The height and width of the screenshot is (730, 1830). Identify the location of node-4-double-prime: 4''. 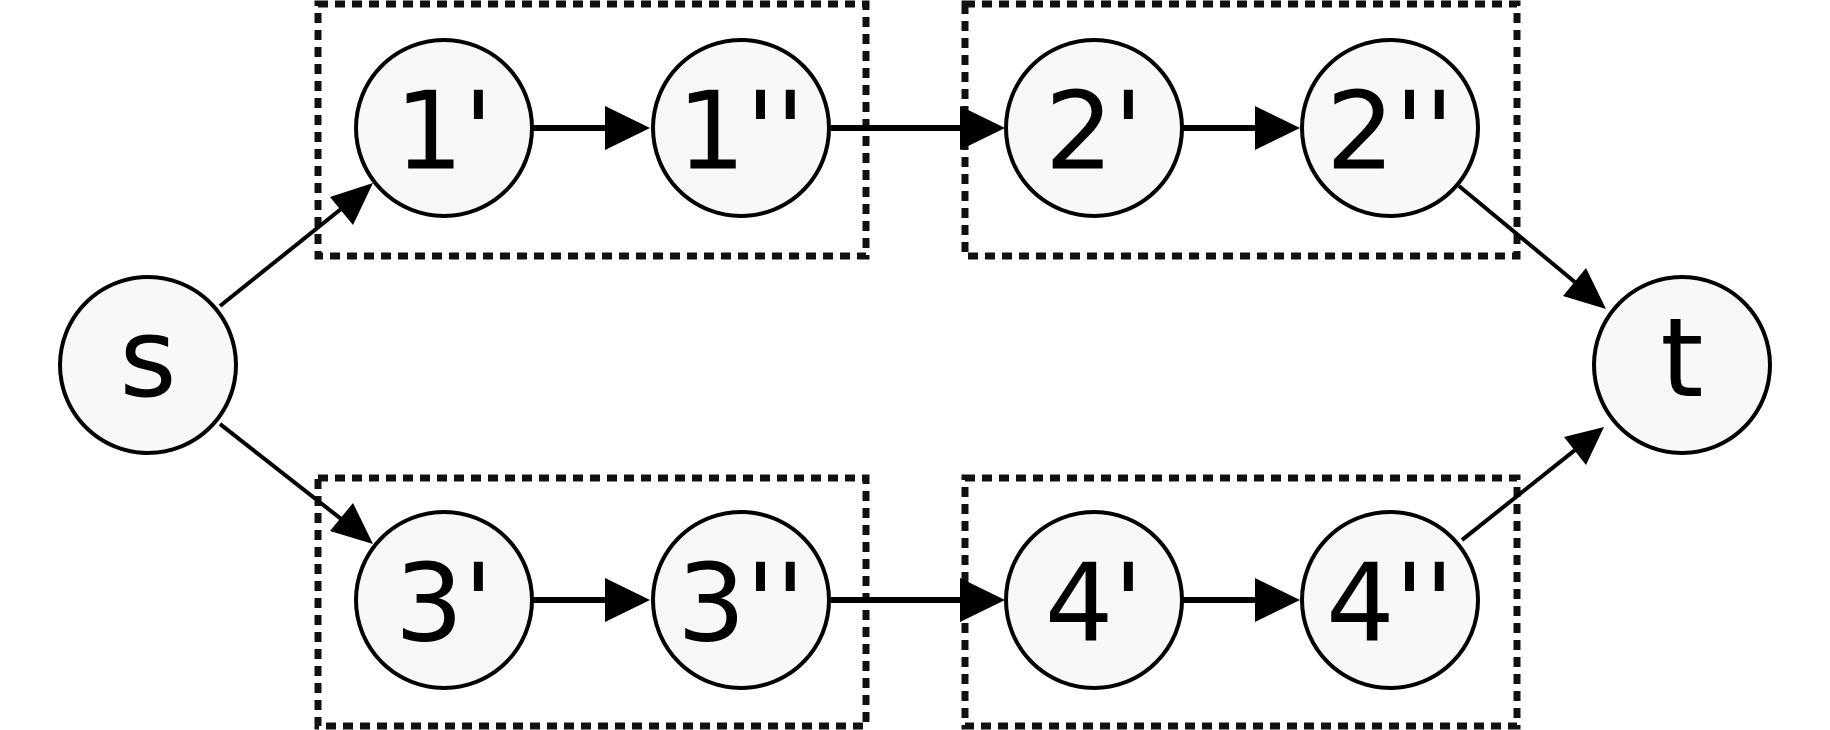
(1390, 600).